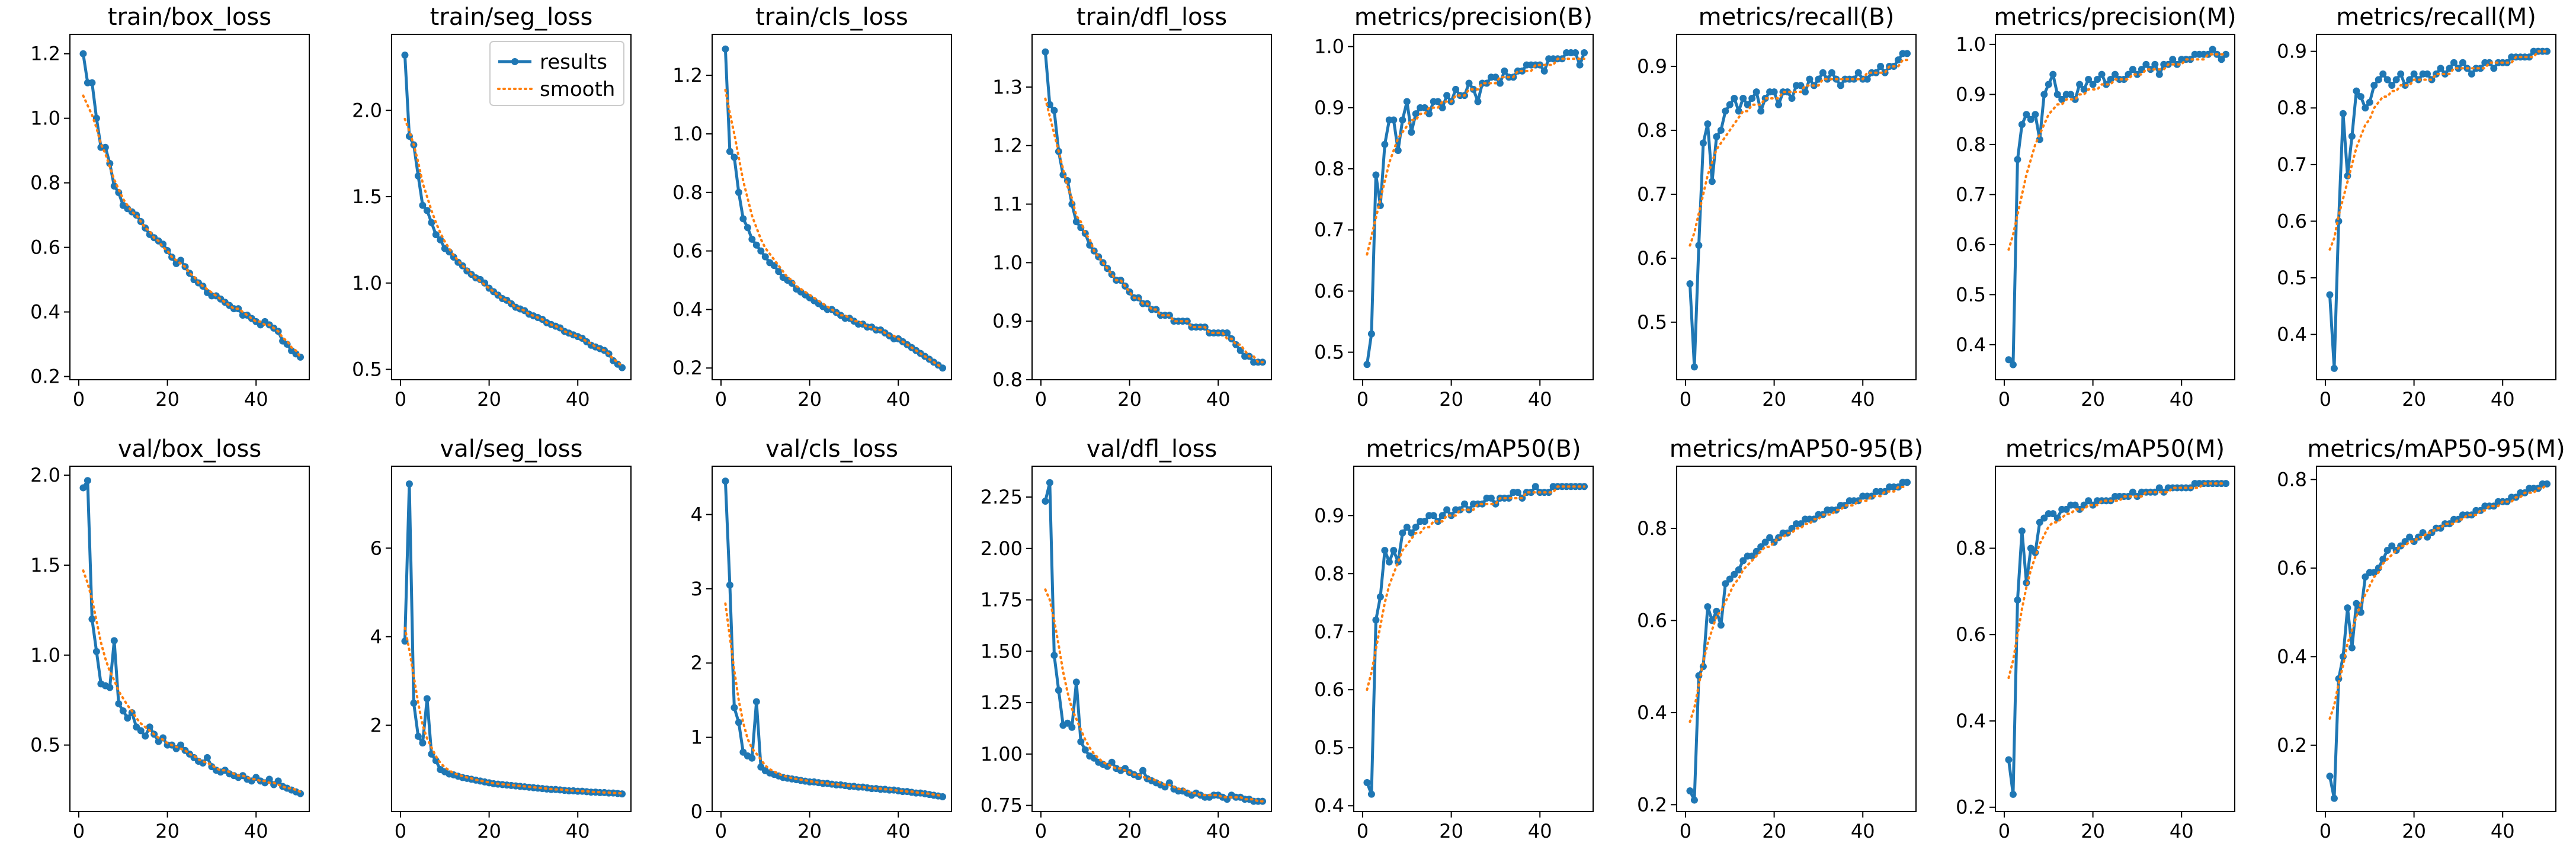  I want to click on chart-title: val/box_loss, so click(189, 449).